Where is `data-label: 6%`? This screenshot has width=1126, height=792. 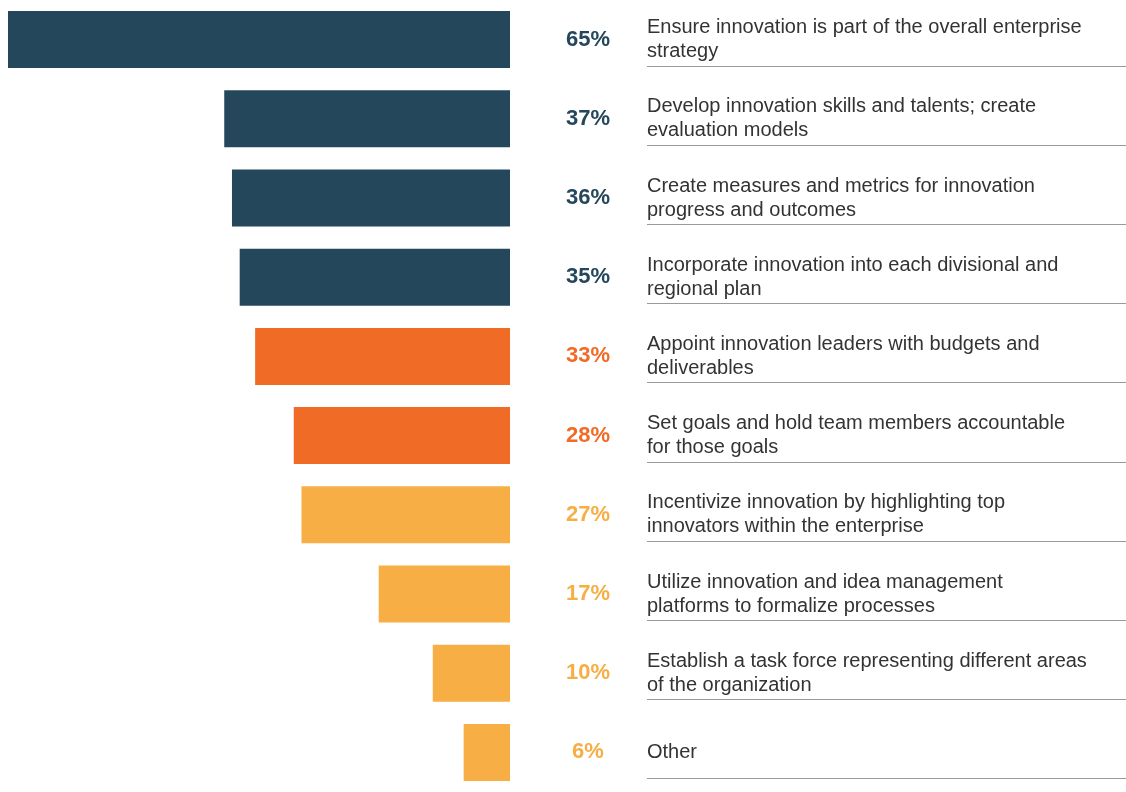
data-label: 6% is located at coordinates (588, 751).